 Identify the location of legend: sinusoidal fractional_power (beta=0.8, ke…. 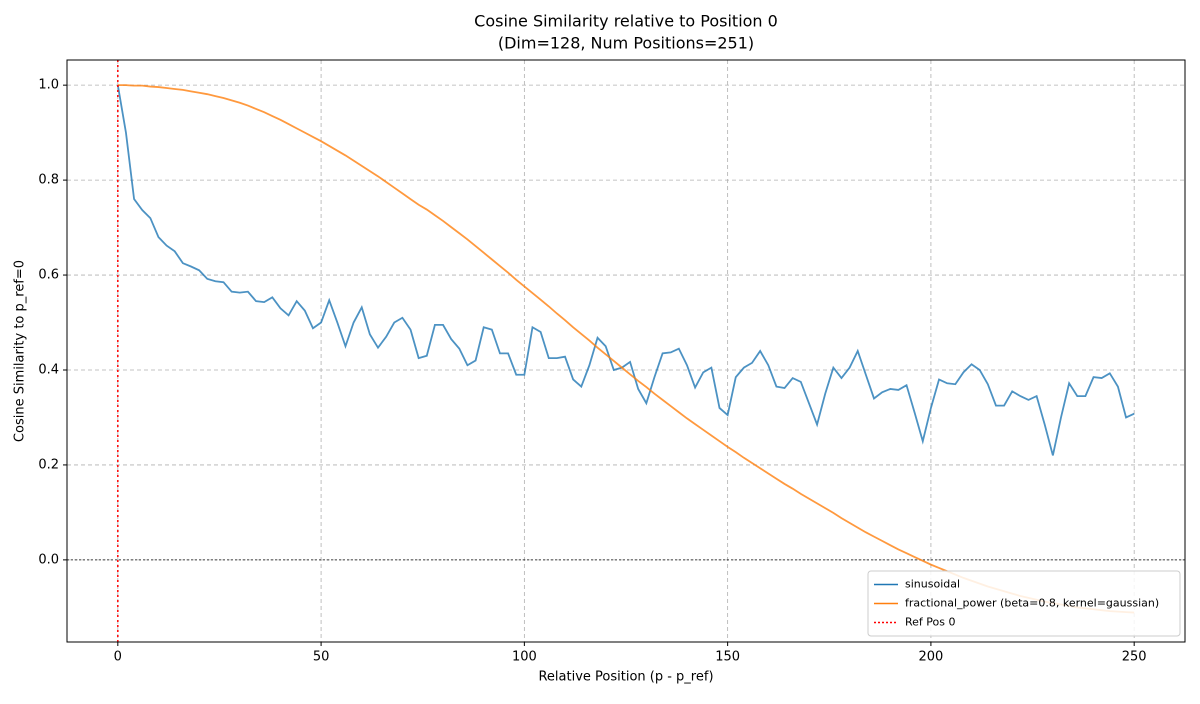
(1024, 603).